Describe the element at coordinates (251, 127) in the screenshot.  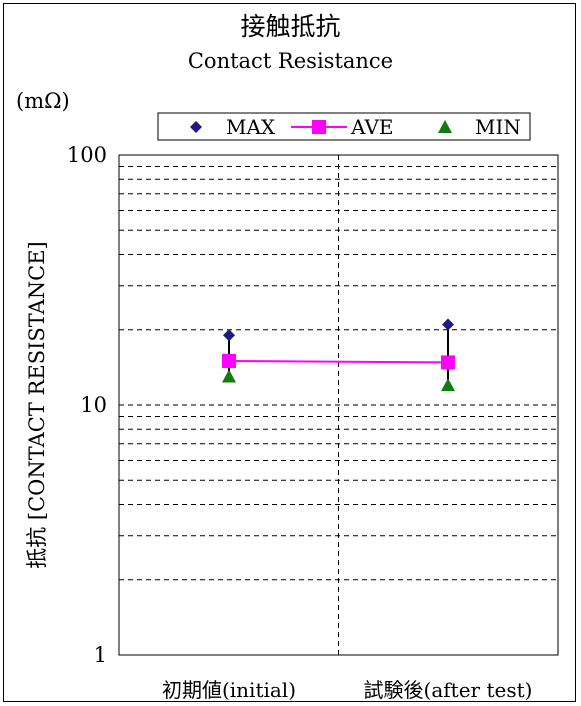
I see `legend-max-label: MAX` at that location.